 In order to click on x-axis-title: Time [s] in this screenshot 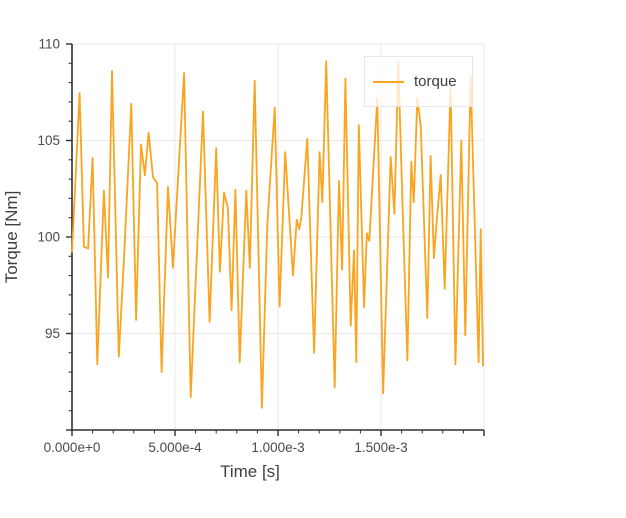, I will do `click(250, 471)`.